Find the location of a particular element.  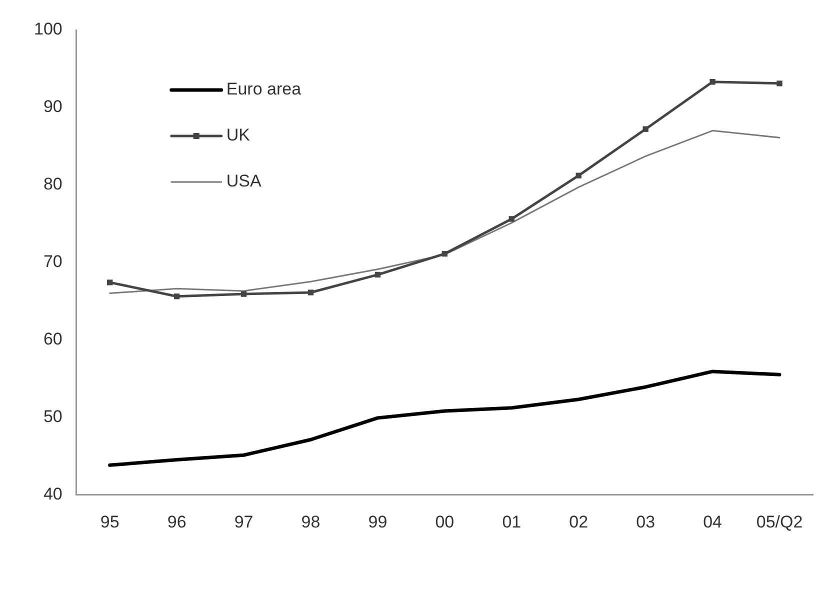

y-tick-label: 50 is located at coordinates (52, 416).